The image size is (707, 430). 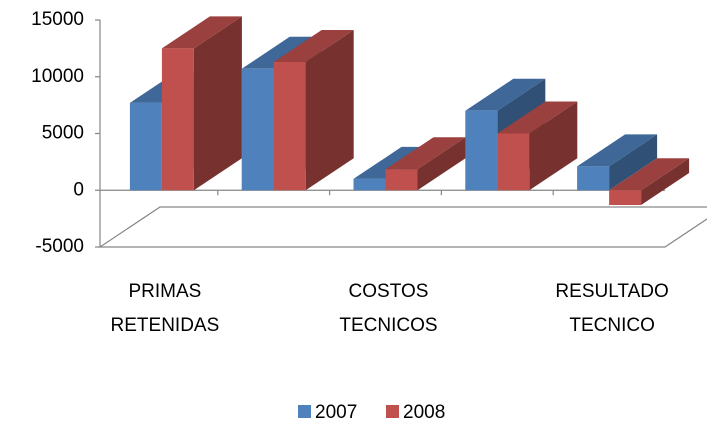 I want to click on y-tick-label: 10000, so click(x=57, y=76).